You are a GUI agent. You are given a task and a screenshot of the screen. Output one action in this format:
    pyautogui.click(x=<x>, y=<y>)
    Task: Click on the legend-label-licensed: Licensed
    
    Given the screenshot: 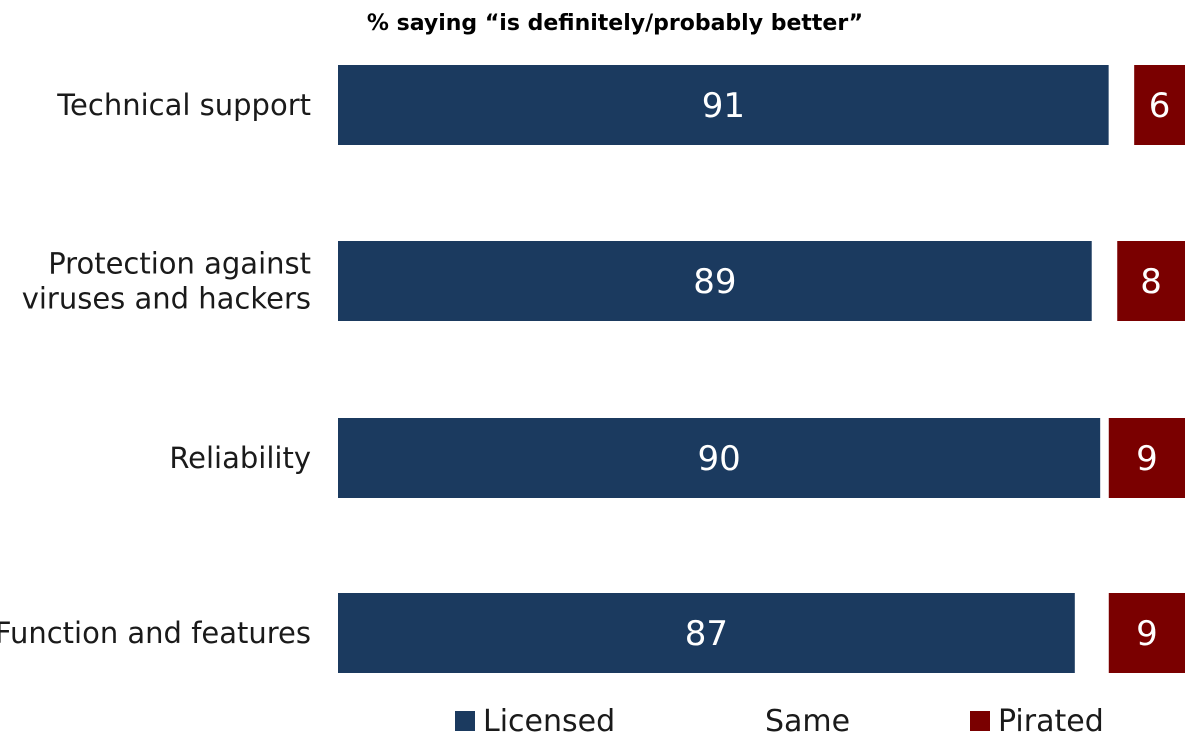 What is the action you would take?
    pyautogui.click(x=549, y=719)
    